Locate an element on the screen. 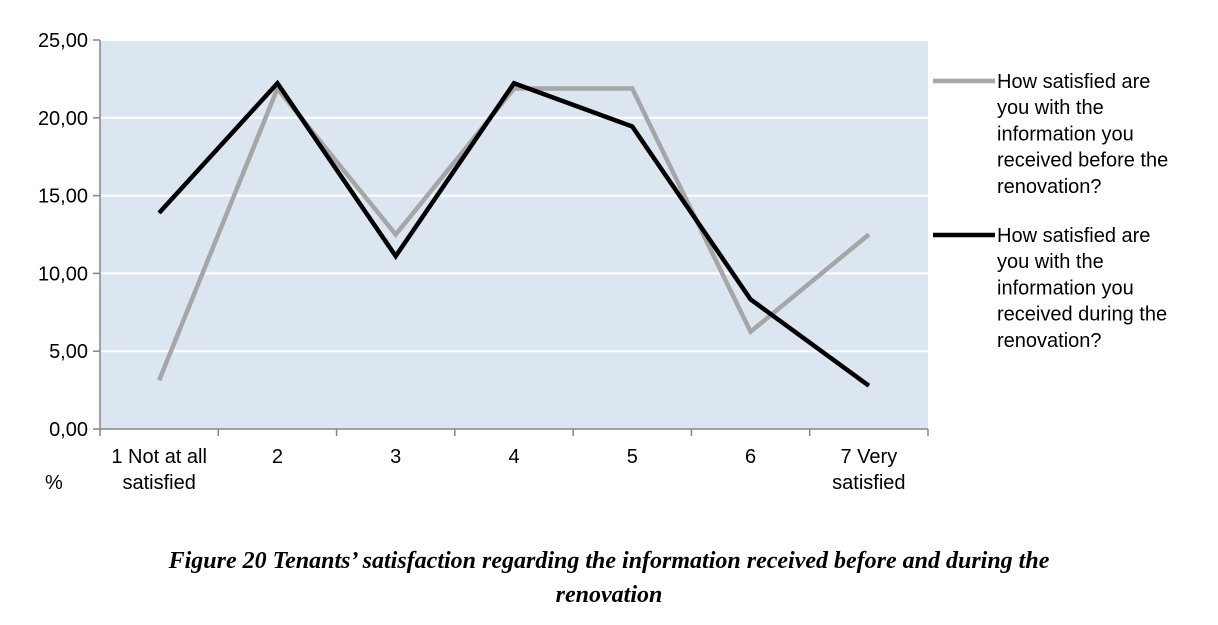 This screenshot has width=1218, height=625. y-tick-label: 10,00 is located at coordinates (63, 274).